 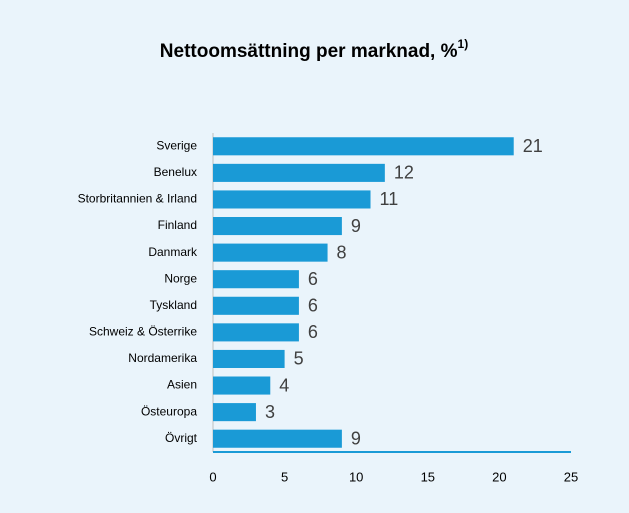 What do you see at coordinates (309, 51) in the screenshot?
I see `title-text: Nettoomsättning per marknad, %` at bounding box center [309, 51].